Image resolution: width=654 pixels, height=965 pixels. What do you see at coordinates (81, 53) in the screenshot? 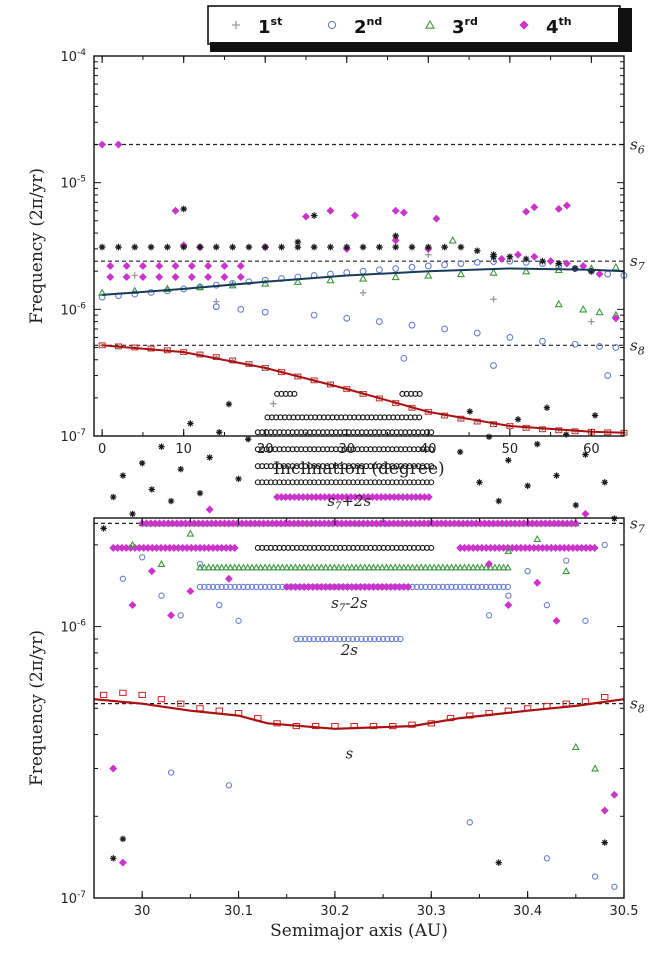
I see `y-tick-exp: -4` at bounding box center [81, 53].